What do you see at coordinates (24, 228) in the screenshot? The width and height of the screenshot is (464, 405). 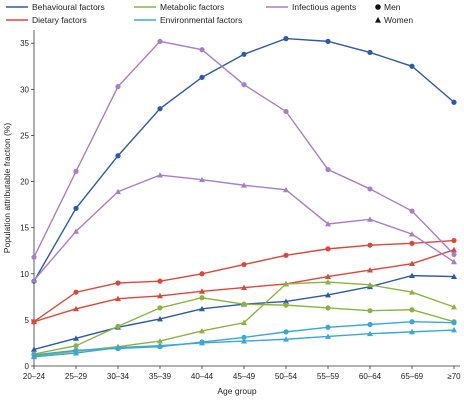 I see `y-tick-label: 15` at bounding box center [24, 228].